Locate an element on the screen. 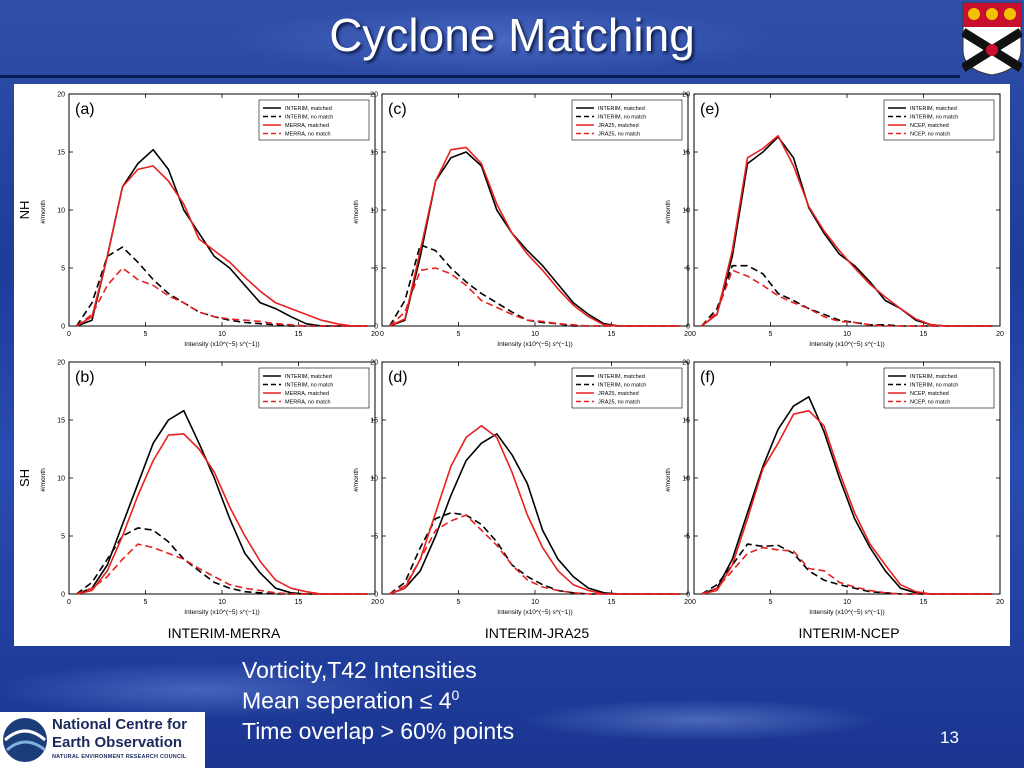  legend-entry: MERRA, no match is located at coordinates (308, 135).